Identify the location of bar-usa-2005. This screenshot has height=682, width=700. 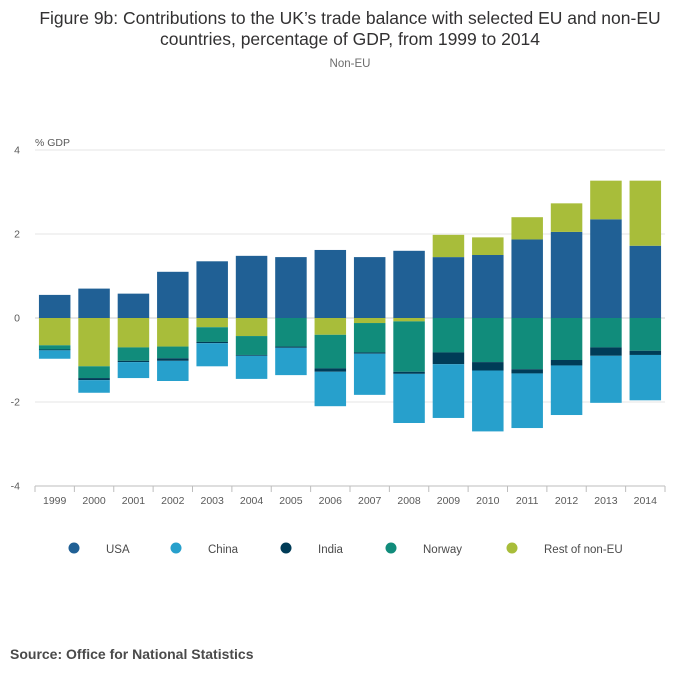
(291, 287).